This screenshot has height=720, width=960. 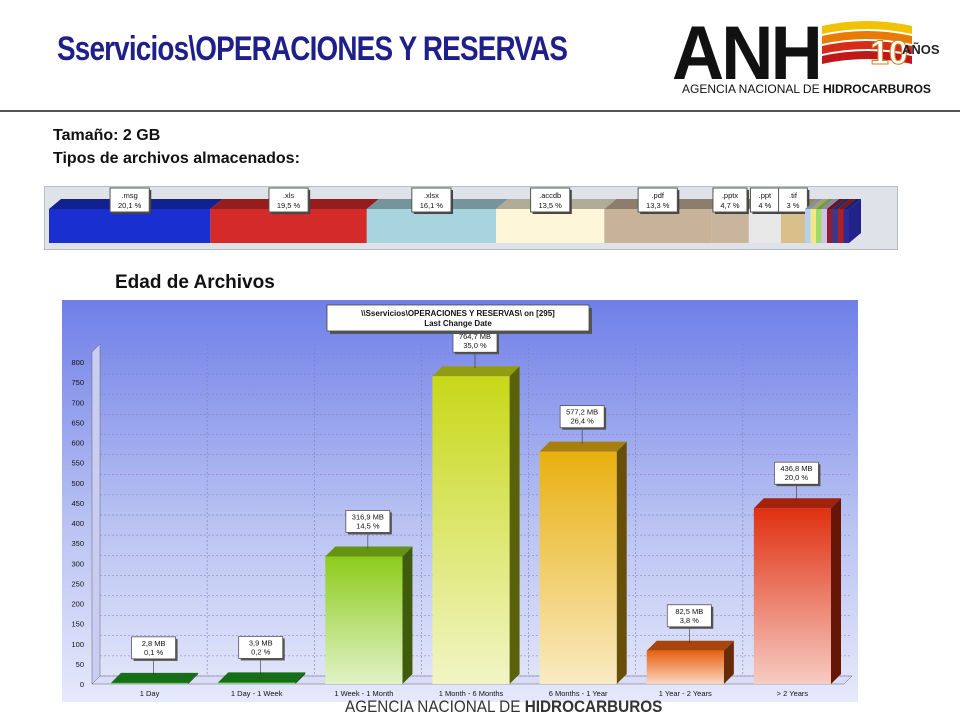 What do you see at coordinates (550, 226) in the screenshot?
I see `segment-accdb` at bounding box center [550, 226].